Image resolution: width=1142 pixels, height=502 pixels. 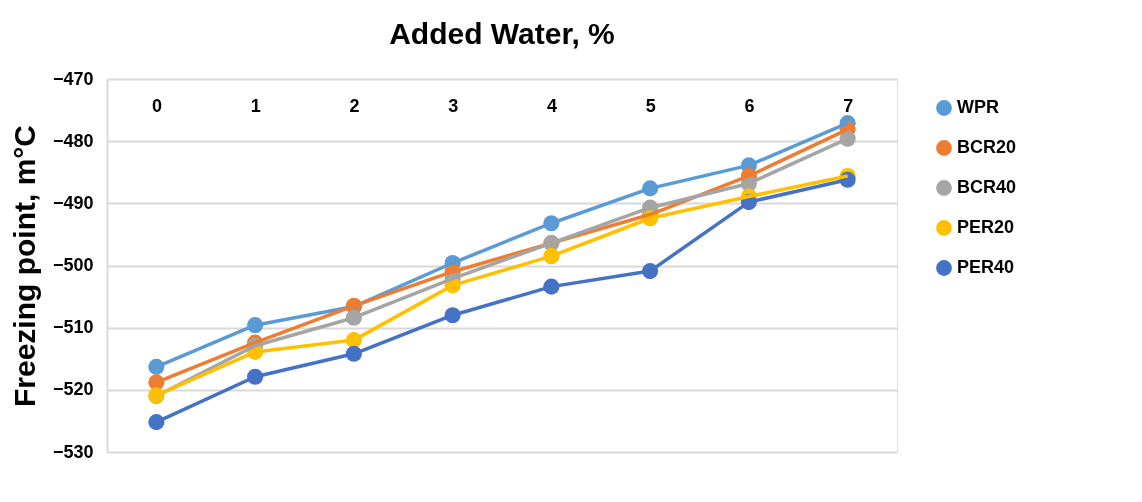 What do you see at coordinates (73, 202) in the screenshot?
I see `y-tick-label: −490` at bounding box center [73, 202].